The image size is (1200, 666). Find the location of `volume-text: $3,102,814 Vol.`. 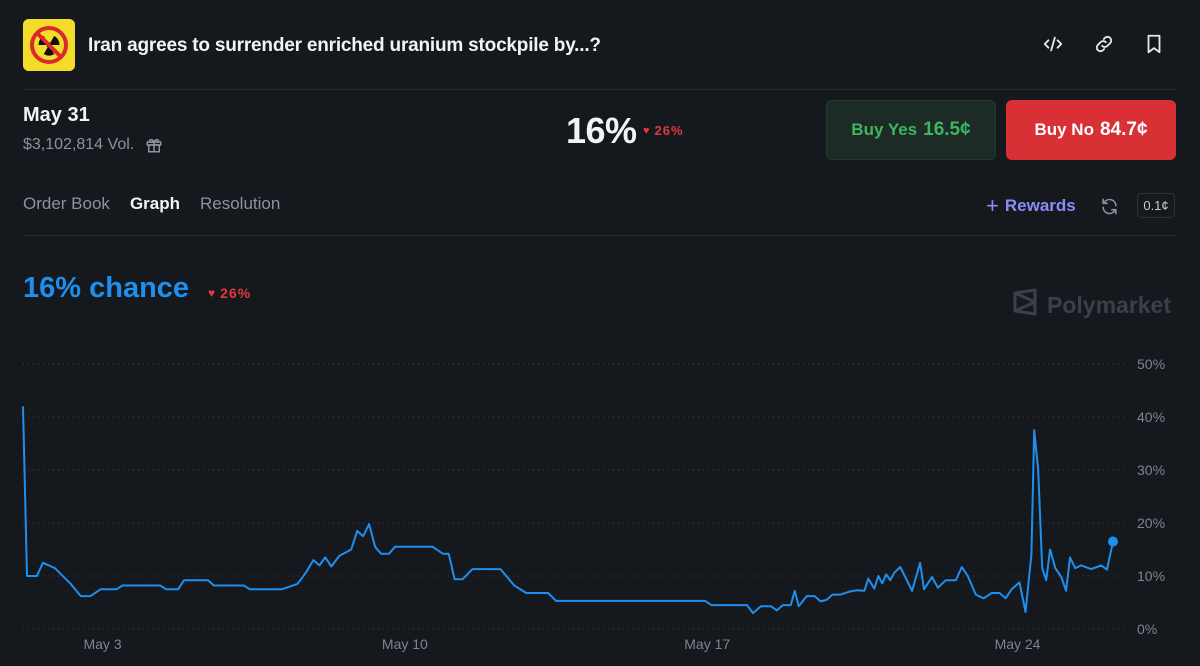

volume-text: $3,102,814 Vol. is located at coordinates (79, 144).